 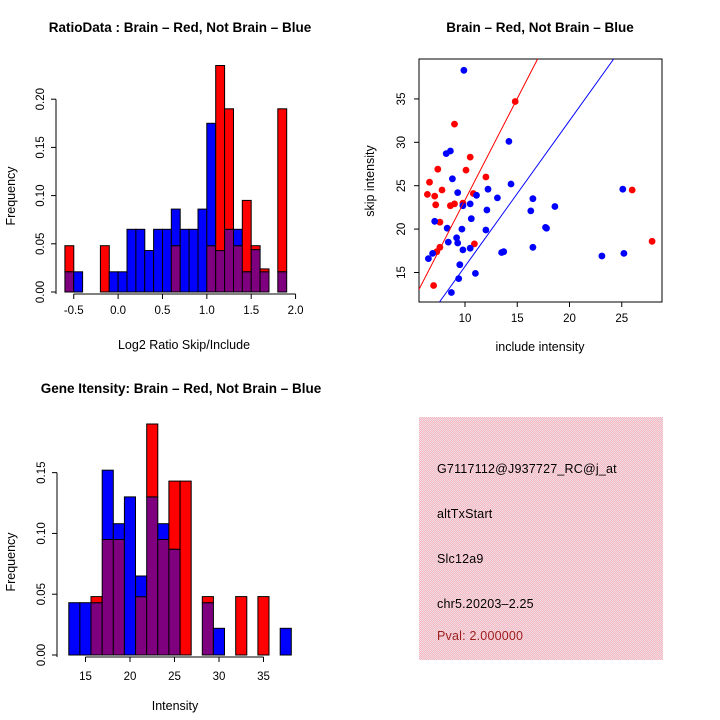 I want to click on x-axis-label: include intensity, so click(x=541, y=347).